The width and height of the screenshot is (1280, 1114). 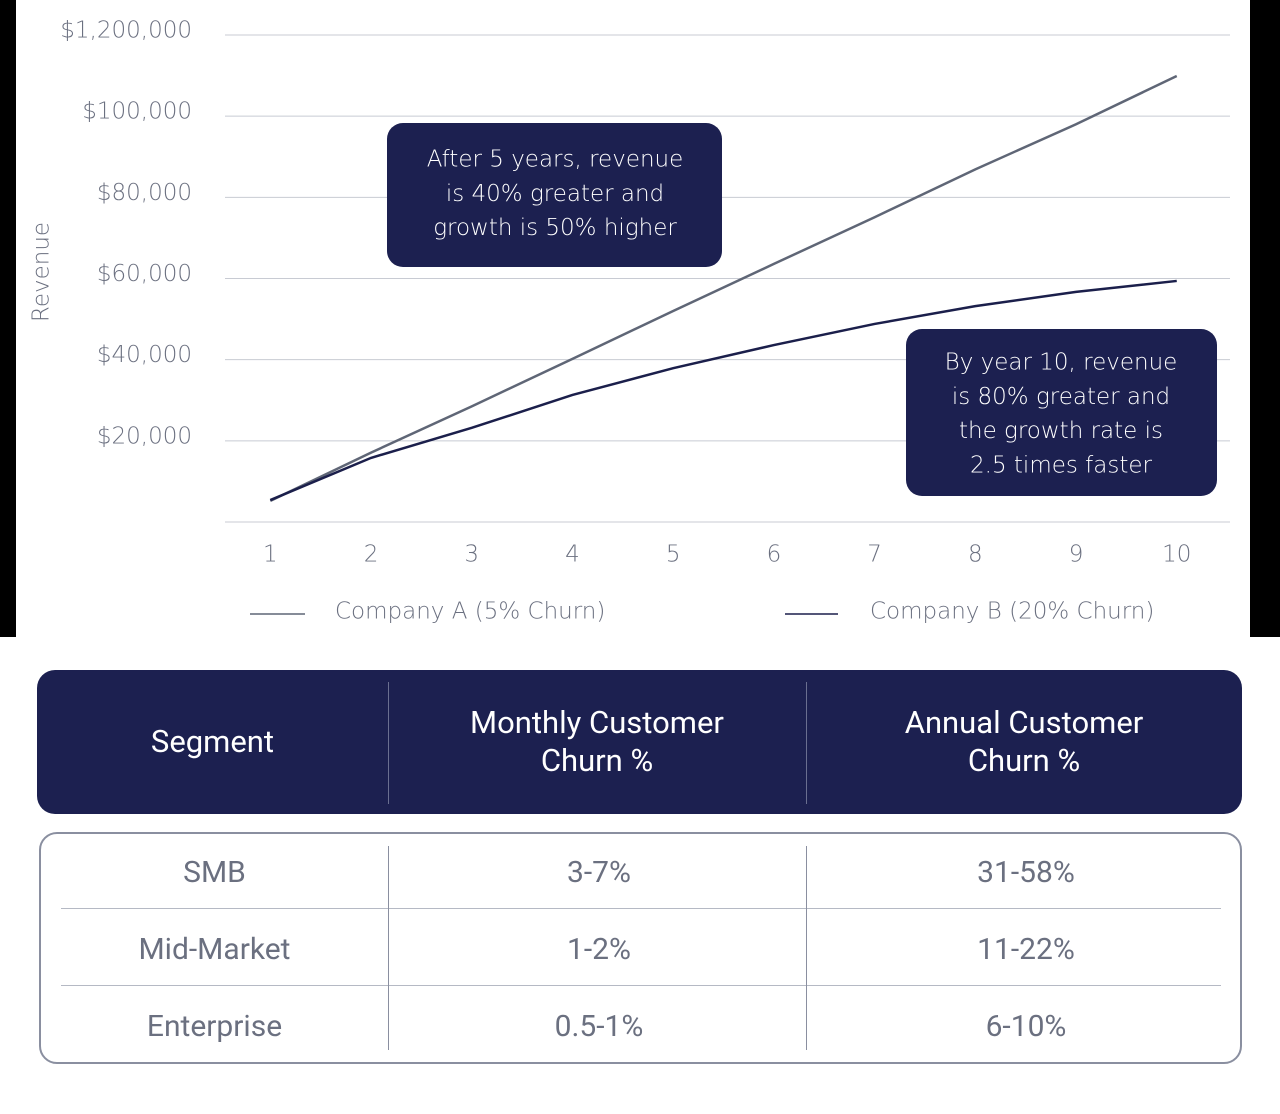 I want to click on x-tick-label: 7, so click(x=874, y=555).